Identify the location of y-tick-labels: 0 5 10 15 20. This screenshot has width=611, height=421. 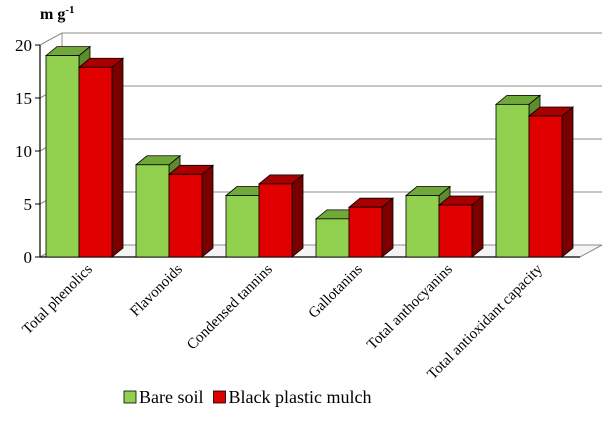
(23, 151).